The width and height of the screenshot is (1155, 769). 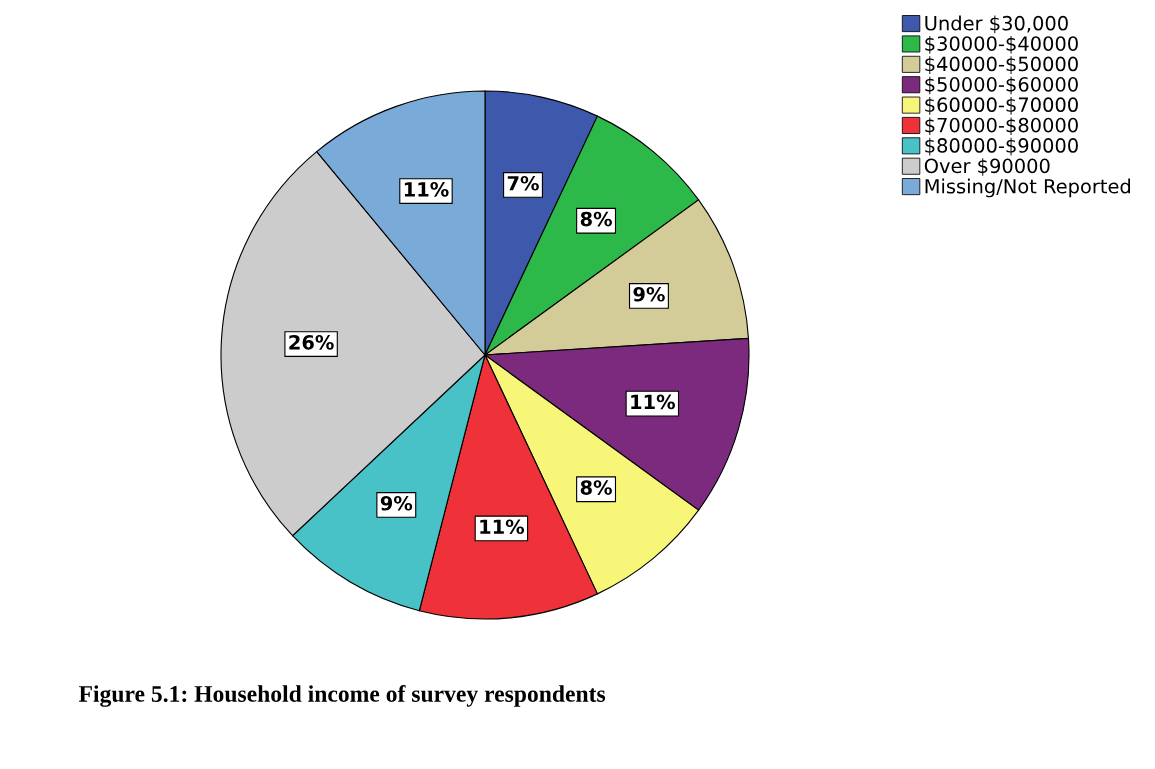 I want to click on legend-label: Missing/Not Reported, so click(x=1028, y=188).